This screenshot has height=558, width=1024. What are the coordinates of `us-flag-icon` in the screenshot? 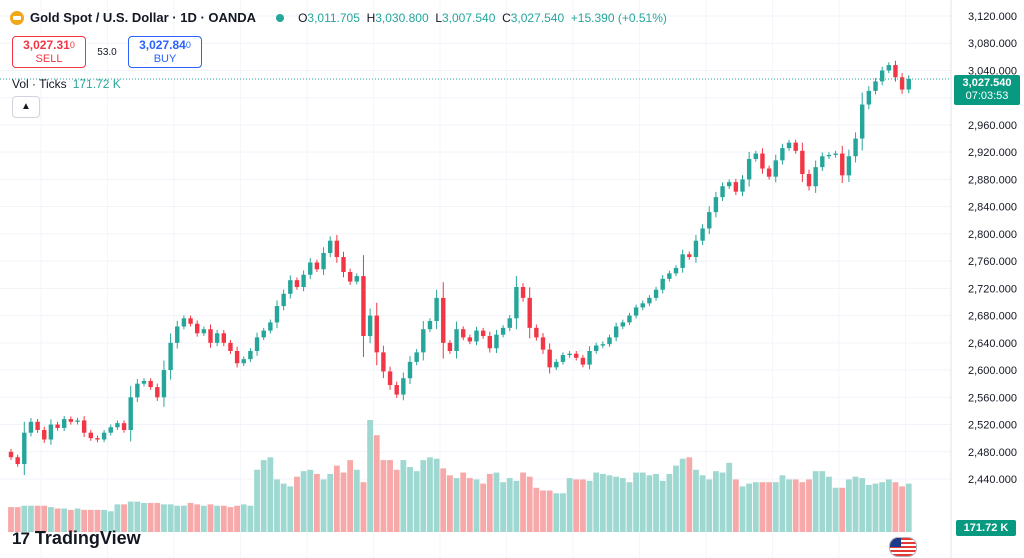 It's located at (903, 547).